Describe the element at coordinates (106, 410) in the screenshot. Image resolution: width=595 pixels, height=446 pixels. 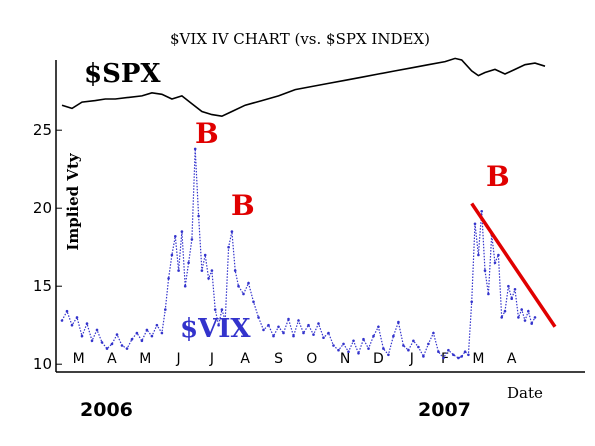
I see `year-2006: 2006` at that location.